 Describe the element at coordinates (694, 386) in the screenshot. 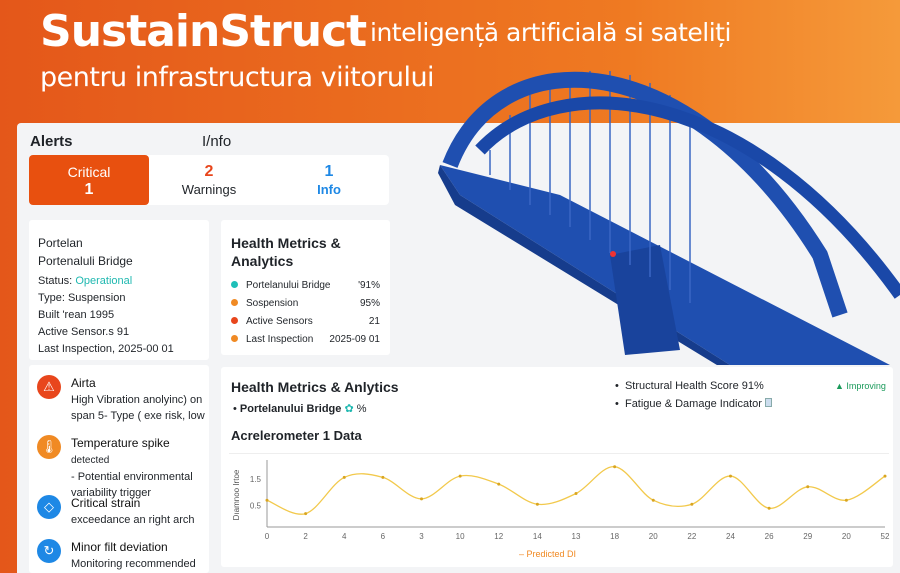

I see `health-score: Structural Health Score 91%` at that location.